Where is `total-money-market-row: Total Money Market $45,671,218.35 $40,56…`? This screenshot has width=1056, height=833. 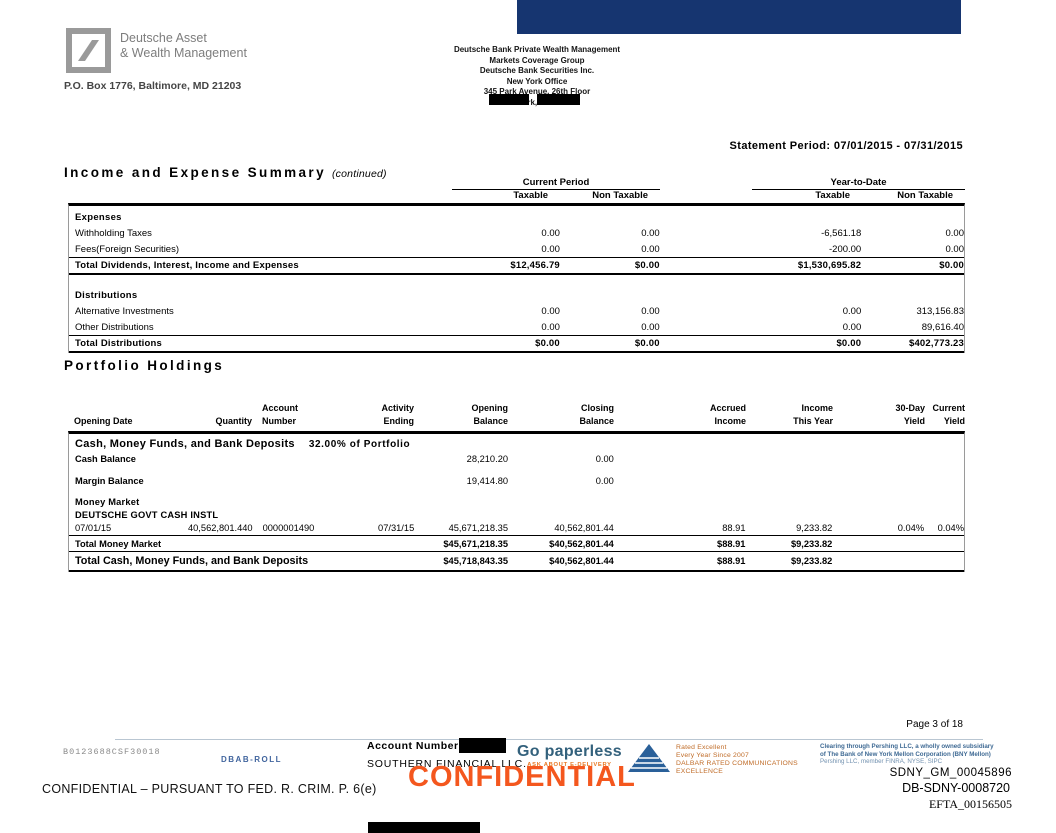
total-money-market-row: Total Money Market $45,671,218.35 $40,56… is located at coordinates (516, 544).